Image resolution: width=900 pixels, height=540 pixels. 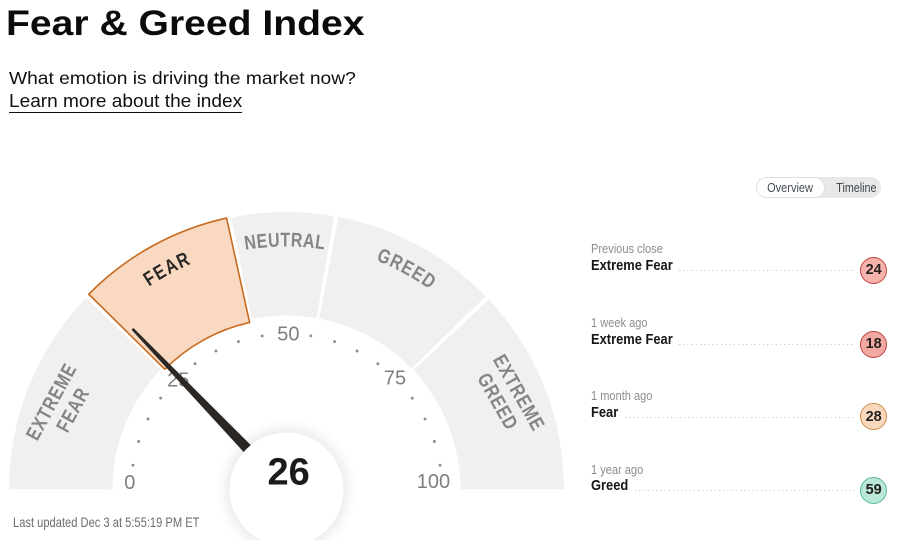 I want to click on svg-text: L, so click(x=320, y=242).